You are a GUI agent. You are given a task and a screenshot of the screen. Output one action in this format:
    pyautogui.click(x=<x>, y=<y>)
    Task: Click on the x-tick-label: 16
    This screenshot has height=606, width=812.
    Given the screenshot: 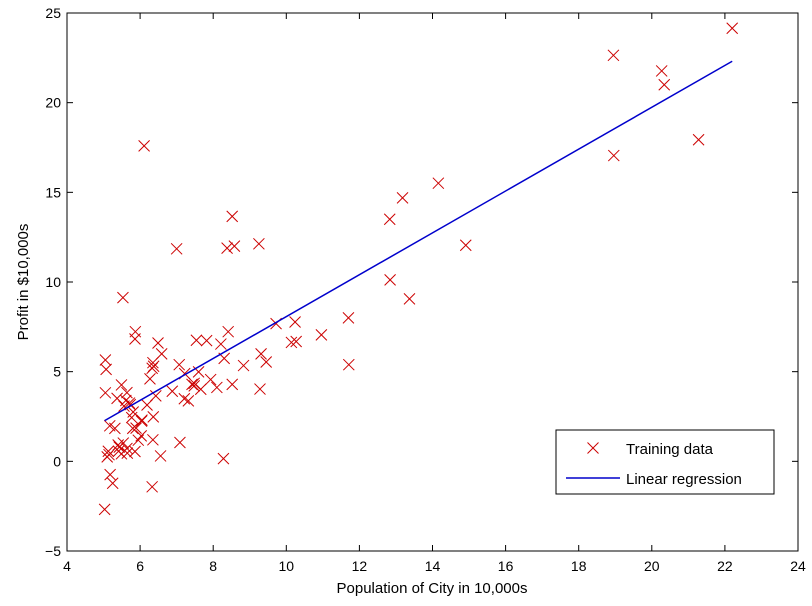 What is the action you would take?
    pyautogui.click(x=506, y=566)
    